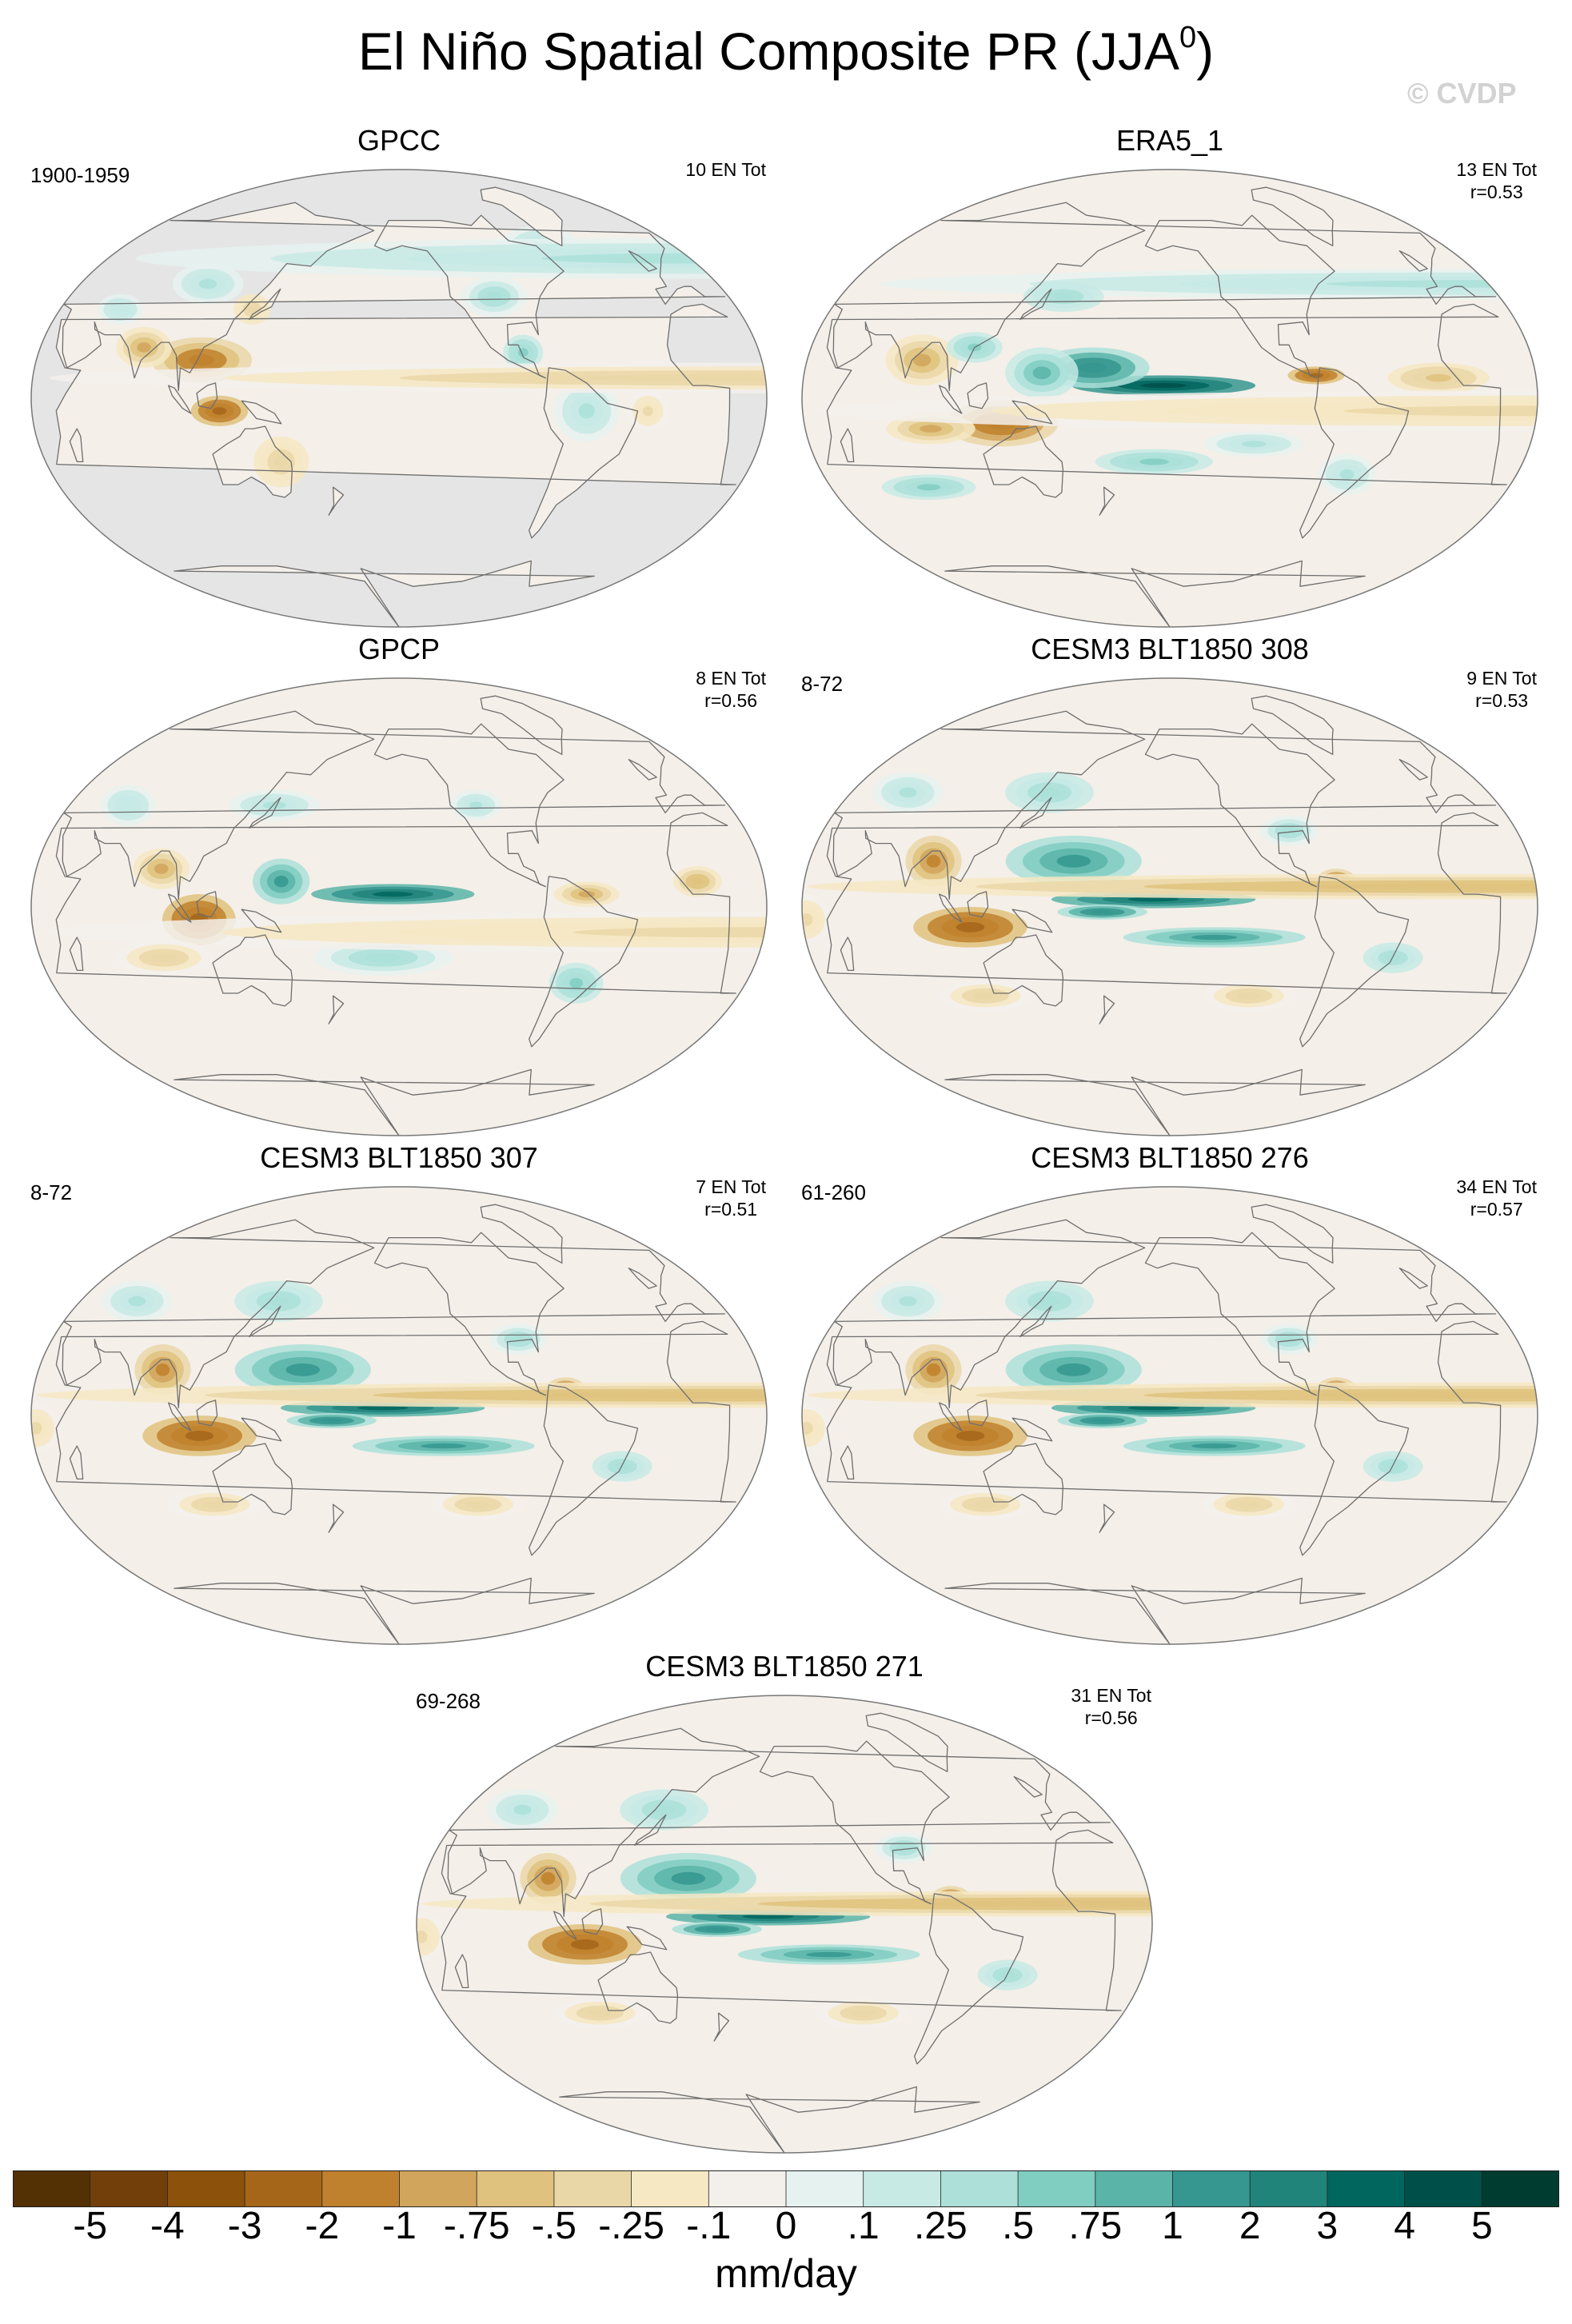 The image size is (1572, 2324). I want to click on land-fill-greenland, so click(522, 216).